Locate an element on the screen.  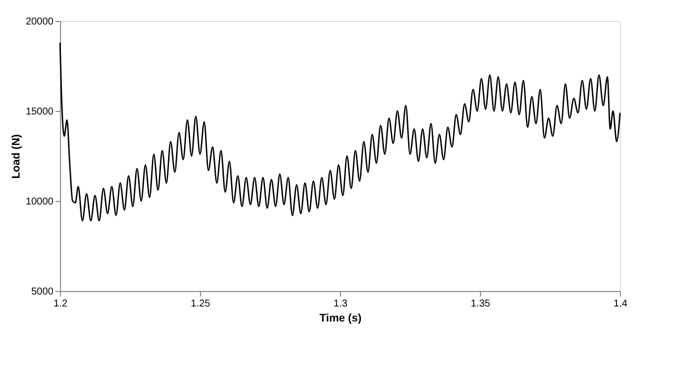
x-axis-title: Time (s) is located at coordinates (341, 318).